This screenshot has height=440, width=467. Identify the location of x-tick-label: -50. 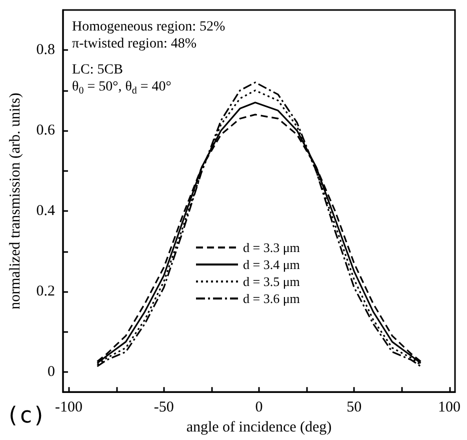
(164, 408).